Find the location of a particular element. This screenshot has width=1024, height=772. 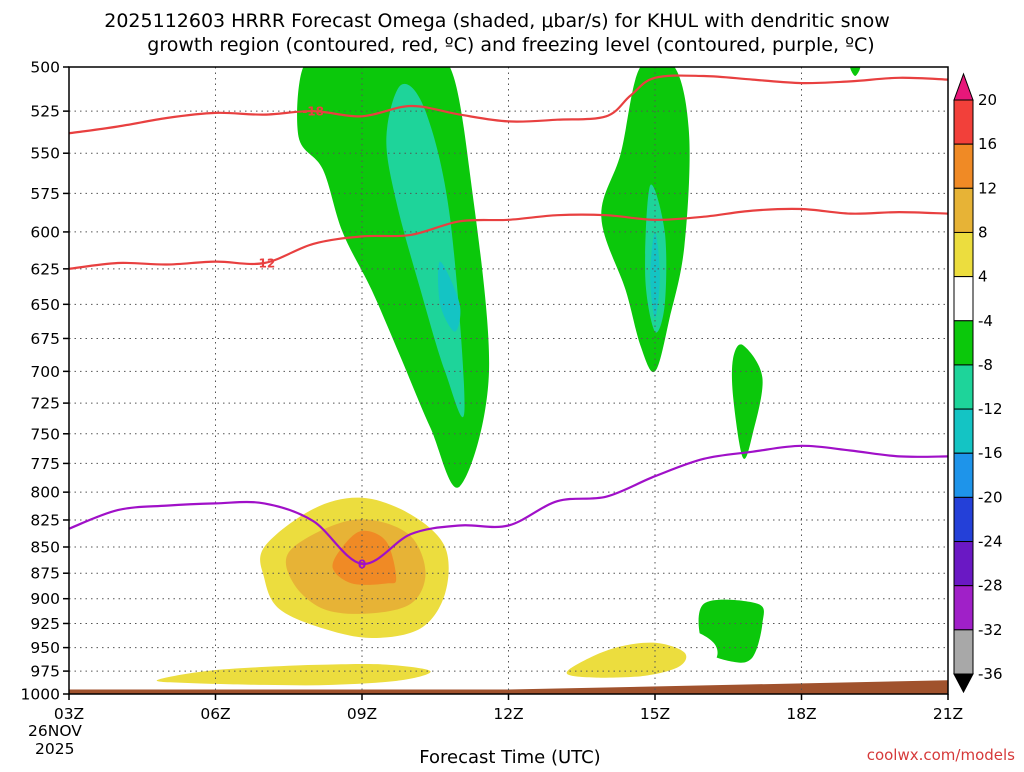

y-tick-label: 700 is located at coordinates (45, 372).